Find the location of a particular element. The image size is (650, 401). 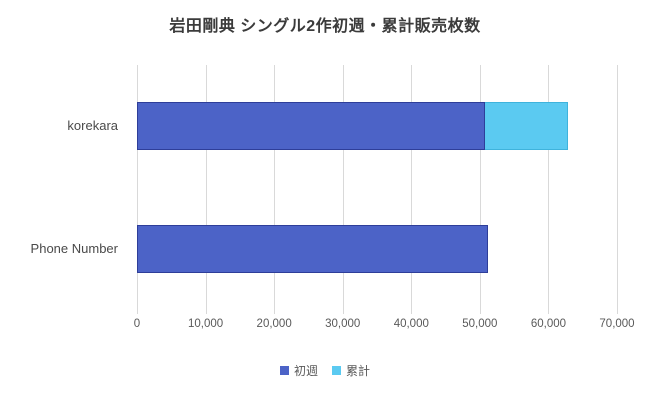

legend-label: 累計 is located at coordinates (358, 371).